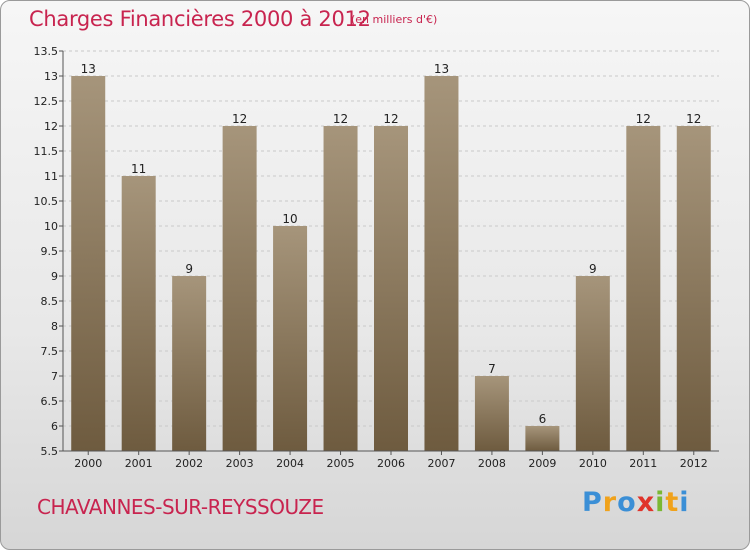  What do you see at coordinates (289, 219) in the screenshot?
I see `data-label: 10` at bounding box center [289, 219].